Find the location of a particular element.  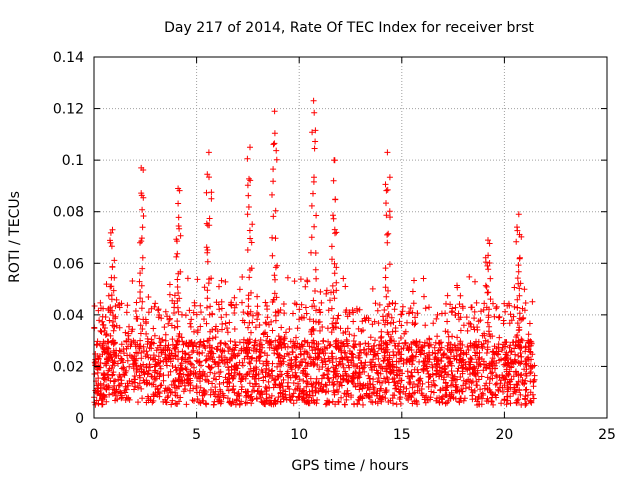

y-tick-label: 0.04 is located at coordinates (68, 316).